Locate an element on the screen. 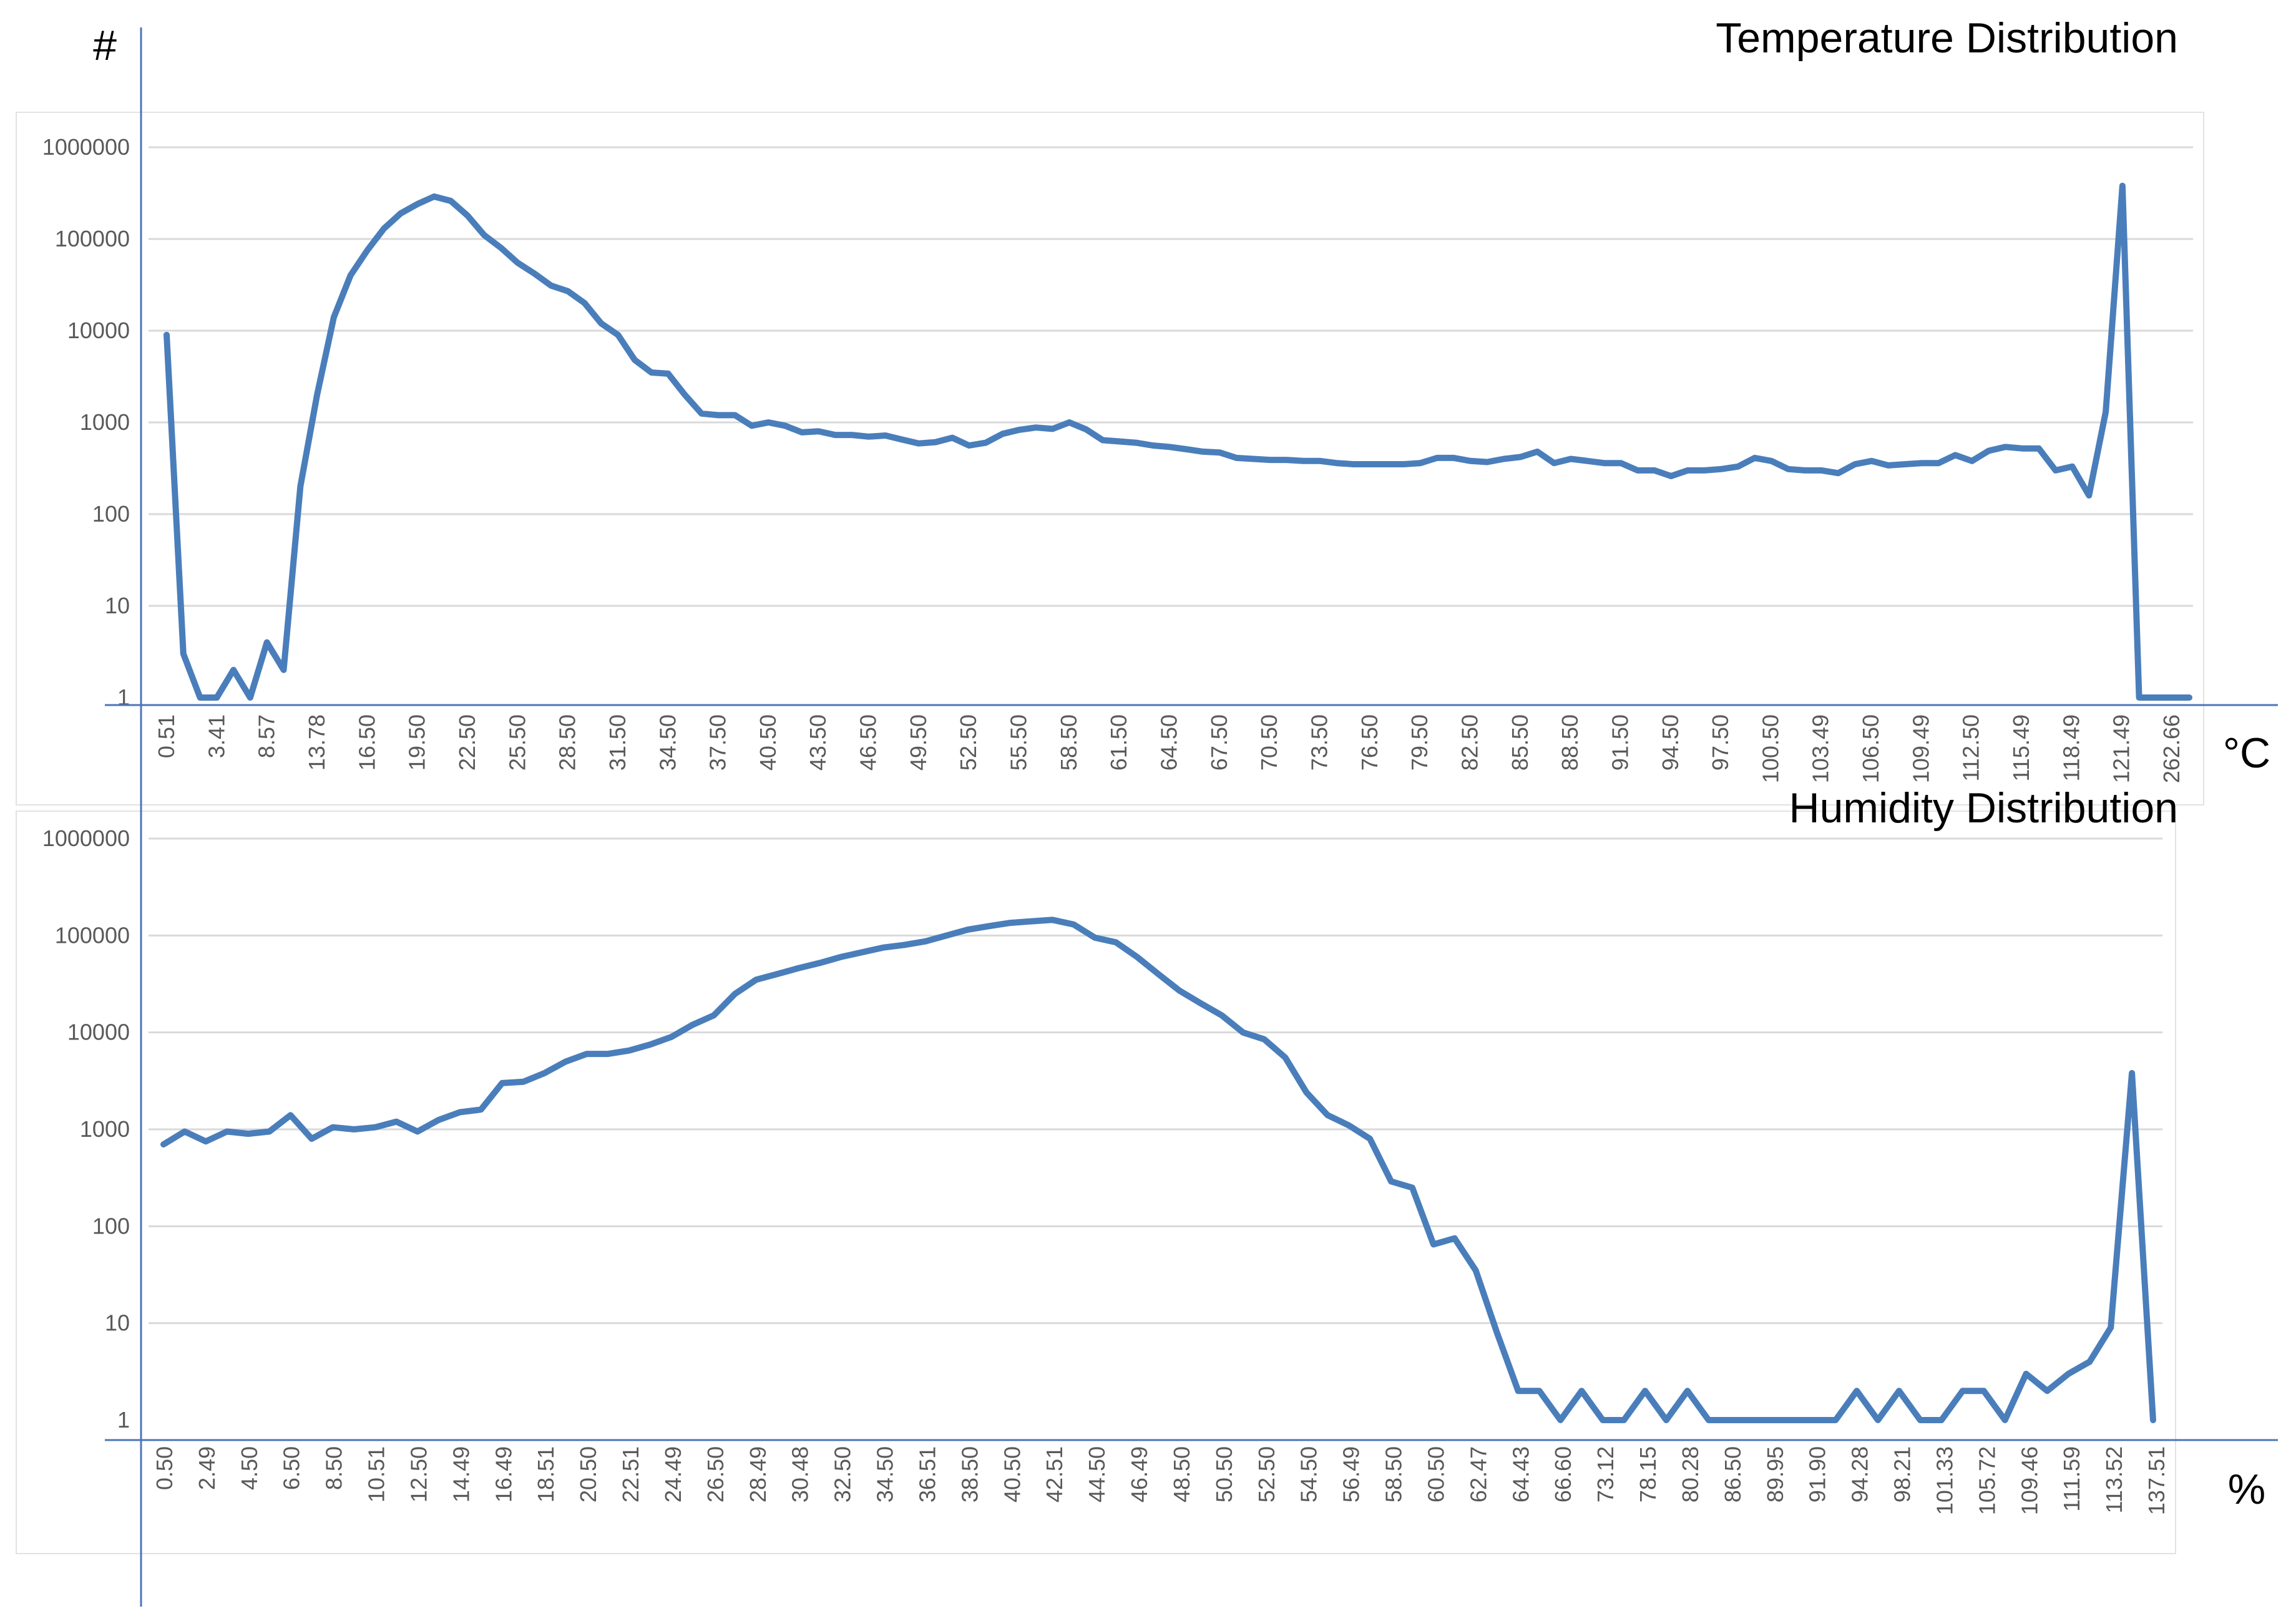 The width and height of the screenshot is (2296, 1621). humidity-x-tick-label: 62.47 is located at coordinates (1478, 1474).